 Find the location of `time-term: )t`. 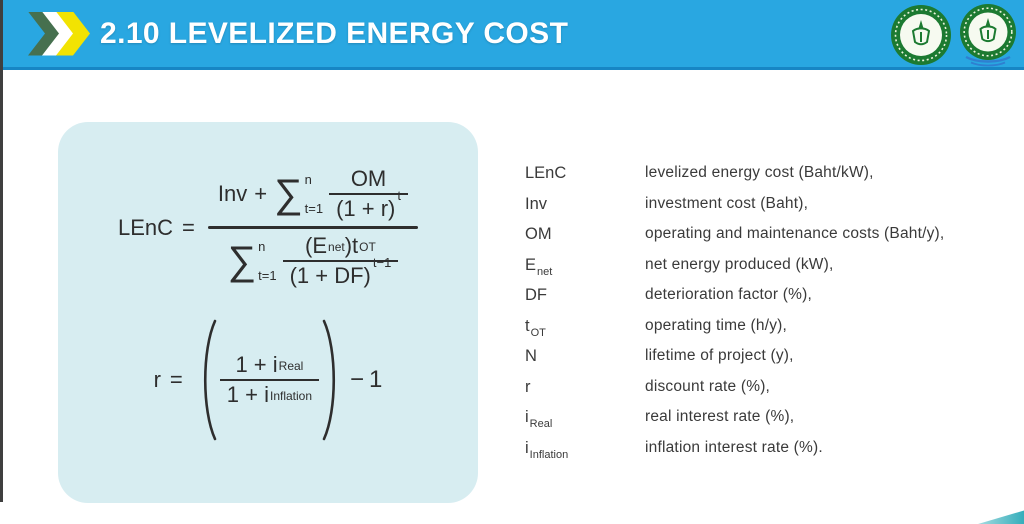

time-term: )t is located at coordinates (351, 245).